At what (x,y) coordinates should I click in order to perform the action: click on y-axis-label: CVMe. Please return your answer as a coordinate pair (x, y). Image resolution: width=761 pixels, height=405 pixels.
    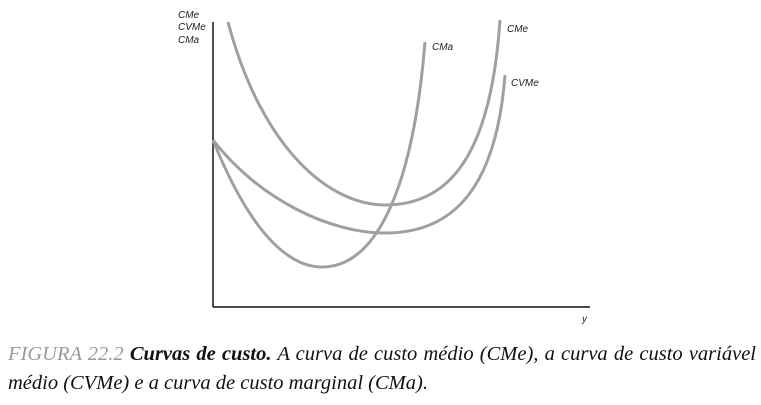
    Looking at the image, I should click on (192, 27).